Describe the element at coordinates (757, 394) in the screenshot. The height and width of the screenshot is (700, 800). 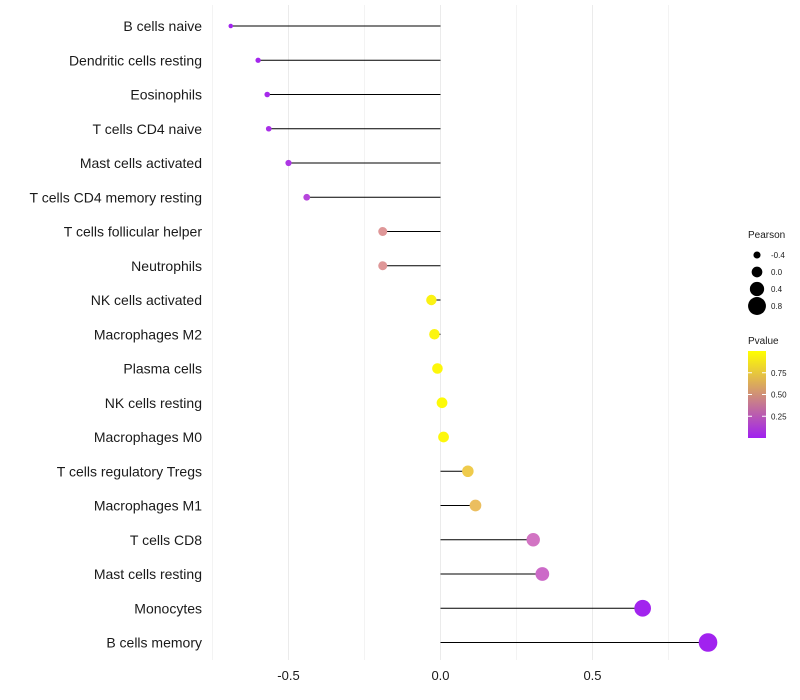
I see `pvalue-colorbar` at that location.